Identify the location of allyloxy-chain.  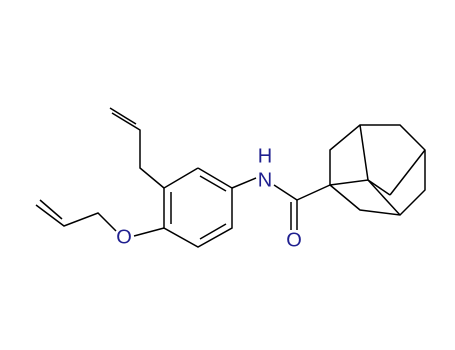
(76, 218).